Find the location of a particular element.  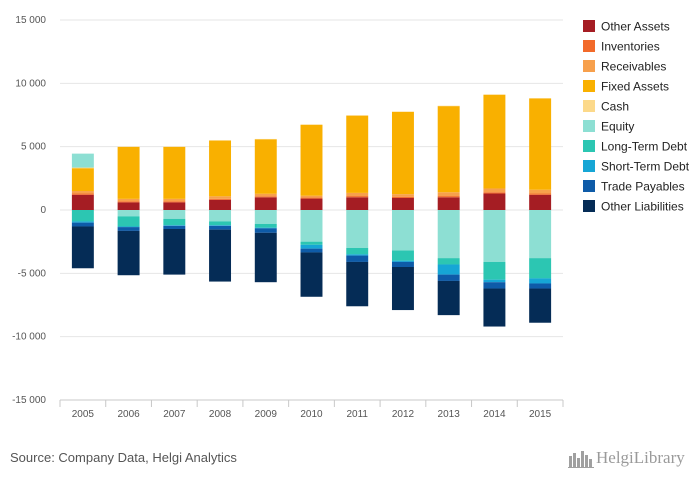

x-tick-label: 2006 is located at coordinates (128, 414).